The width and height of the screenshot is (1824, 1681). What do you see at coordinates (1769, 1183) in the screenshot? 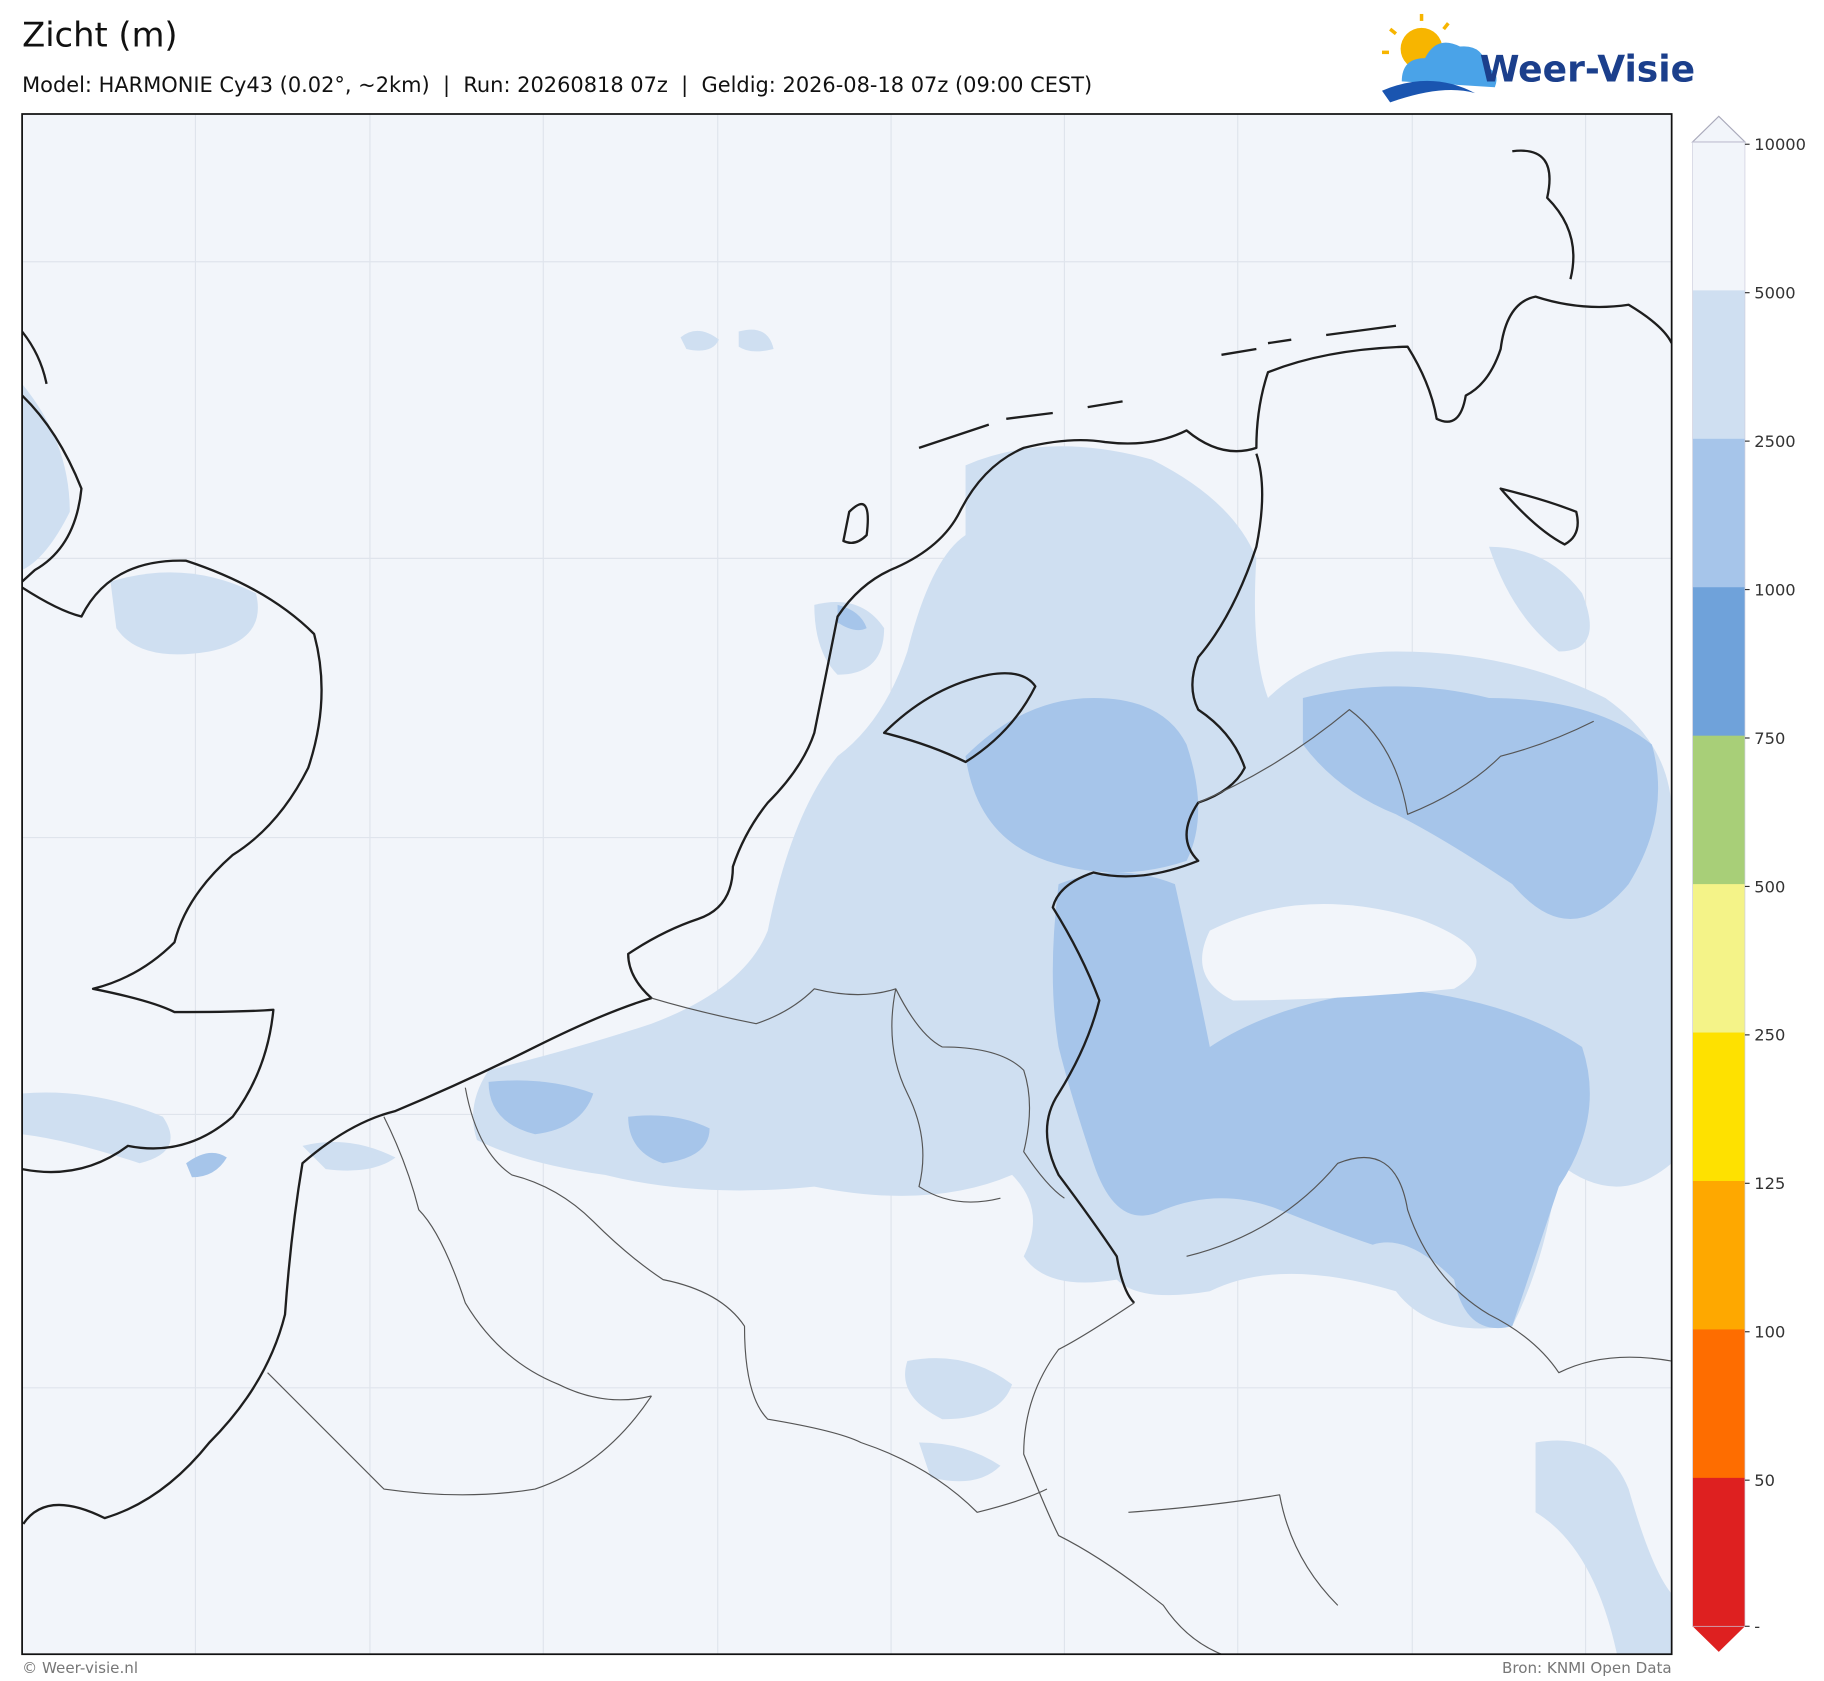
I see `colorbar-tick-label: 125` at bounding box center [1769, 1183].